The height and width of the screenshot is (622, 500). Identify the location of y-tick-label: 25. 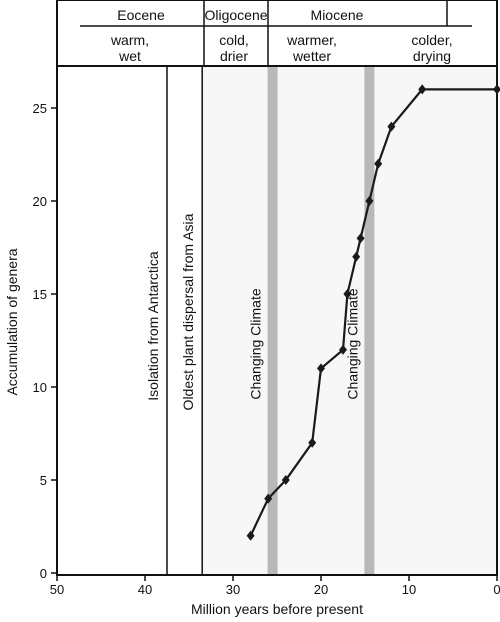
(40, 108).